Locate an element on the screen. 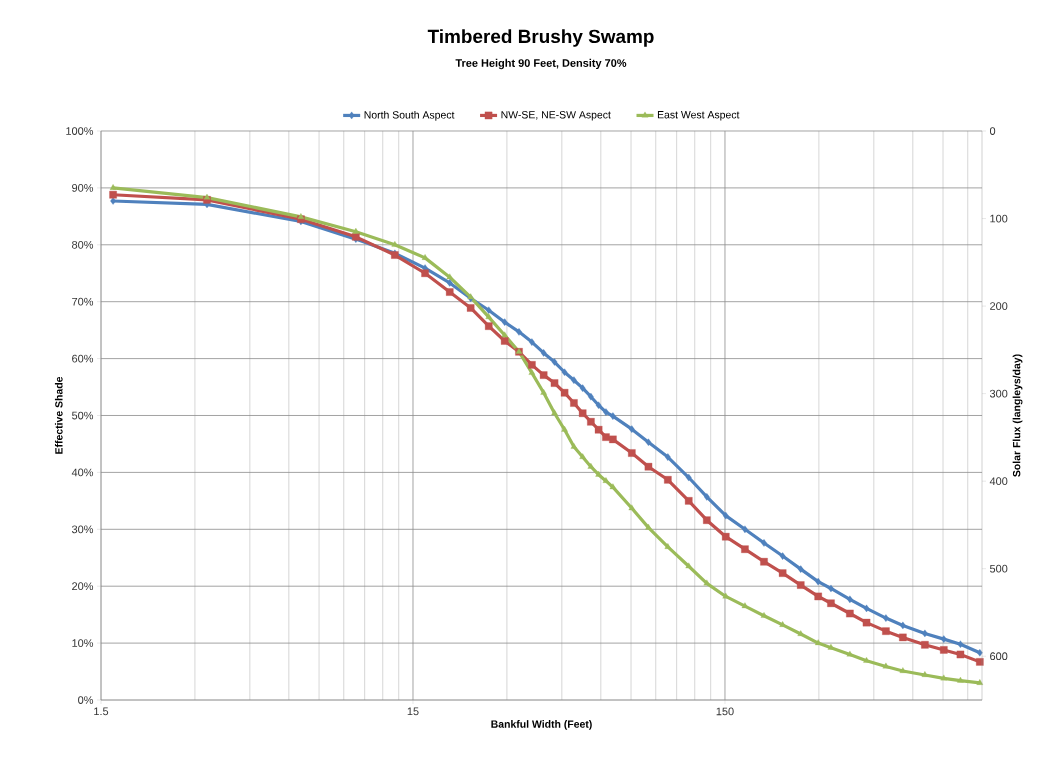  y-tick-label: 90% is located at coordinates (83, 188).